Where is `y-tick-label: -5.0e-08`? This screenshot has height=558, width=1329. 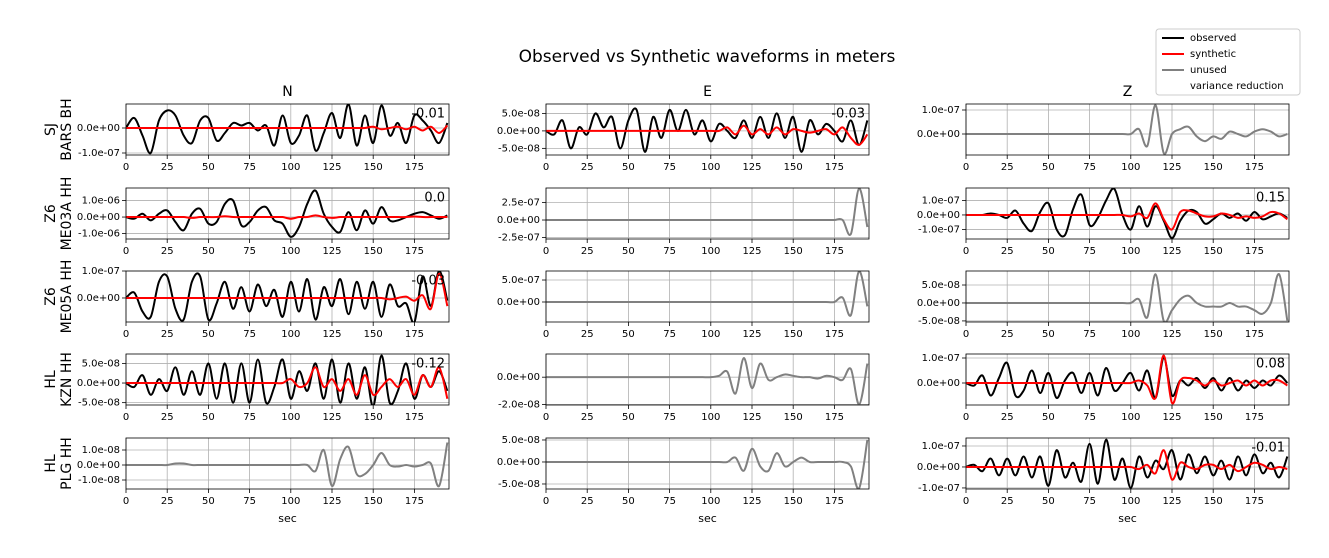
y-tick-label: -5.0e-08 is located at coordinates (519, 484).